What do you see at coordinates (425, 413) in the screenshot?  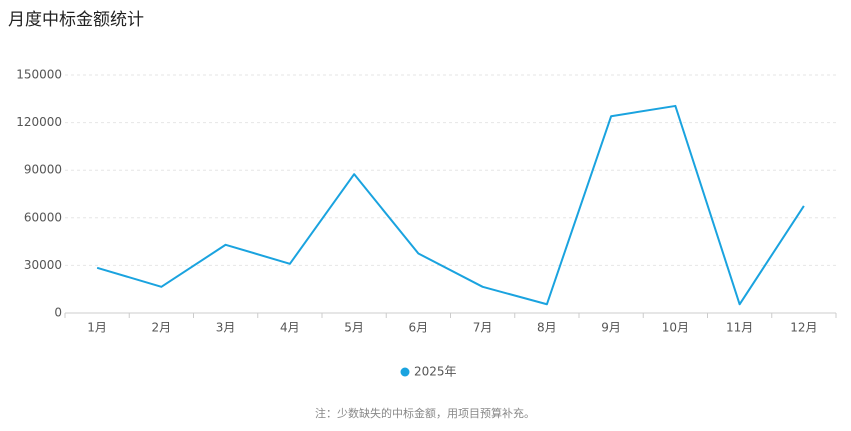 I see `chart-note: 注：少数缺失的中标金额，用项目预算补充。` at bounding box center [425, 413].